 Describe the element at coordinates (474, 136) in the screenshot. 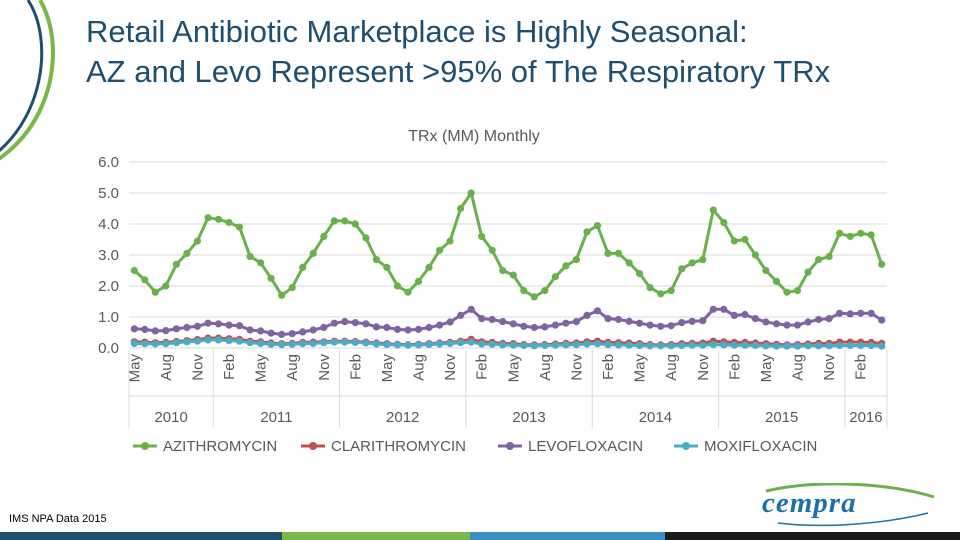

I see `chart-title: TRx (MM) Monthly` at that location.